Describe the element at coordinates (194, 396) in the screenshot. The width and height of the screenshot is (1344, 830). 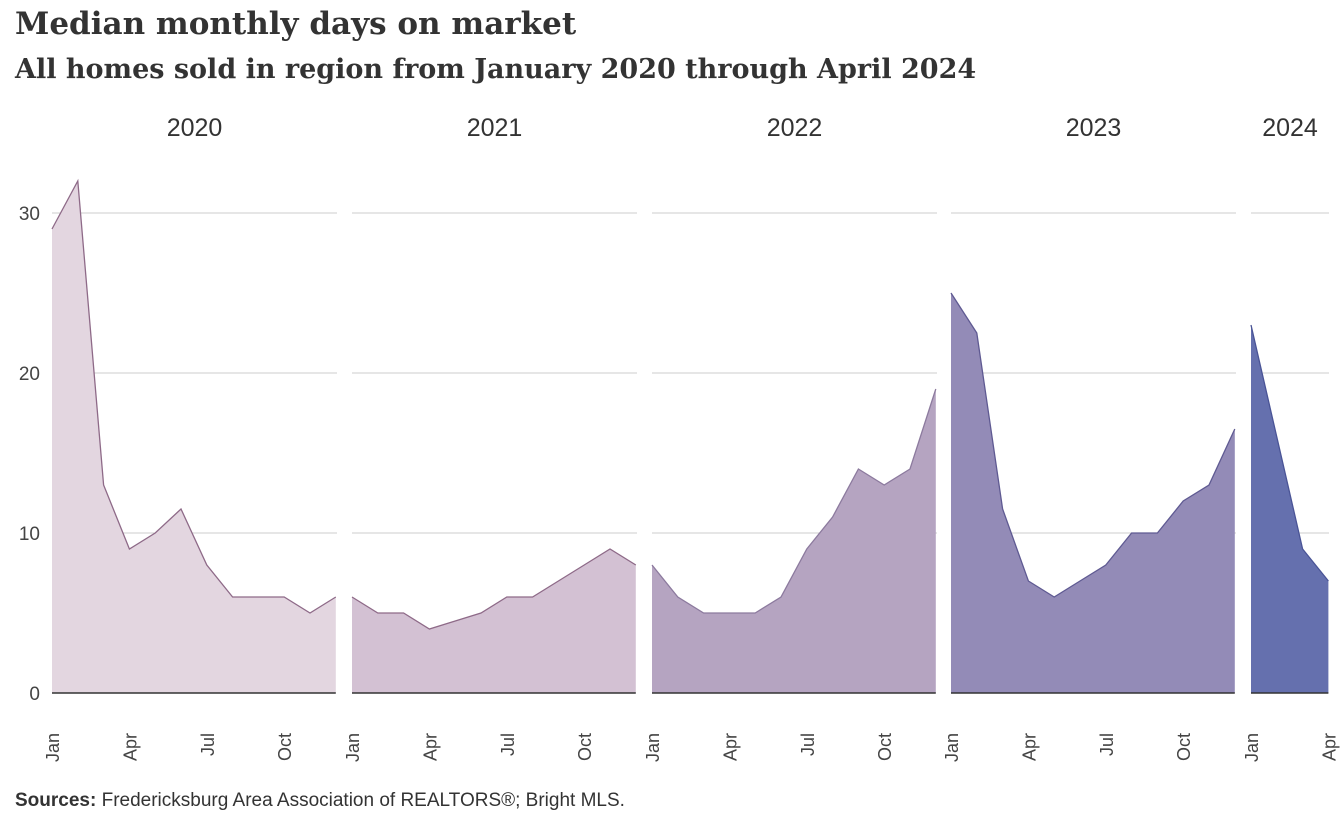
I see `line-2020` at that location.